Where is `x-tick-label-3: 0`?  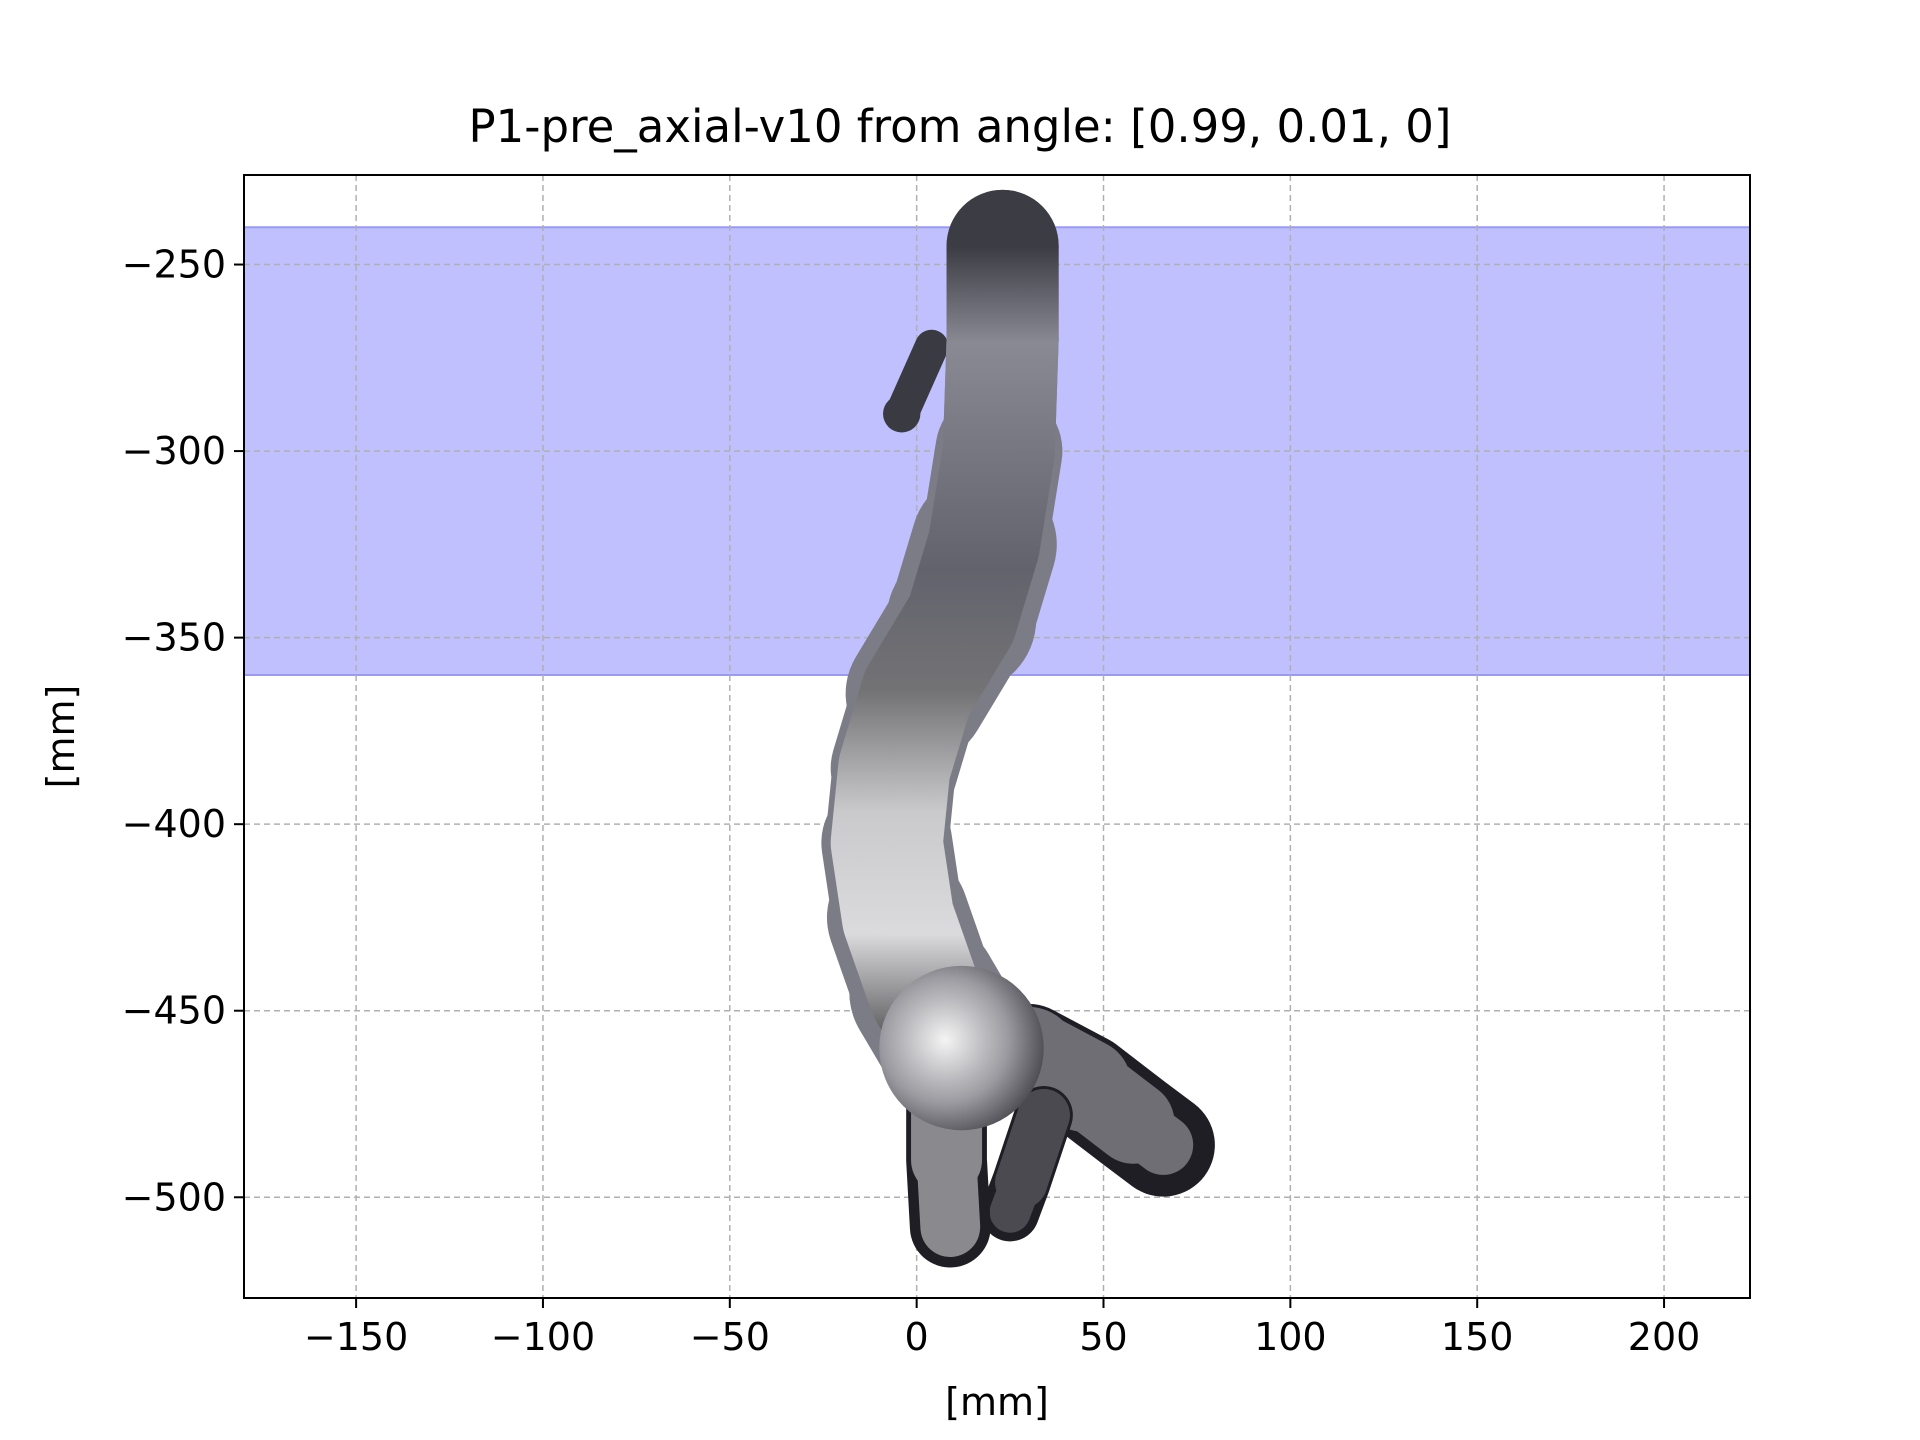
x-tick-label-3: 0 is located at coordinates (917, 1337).